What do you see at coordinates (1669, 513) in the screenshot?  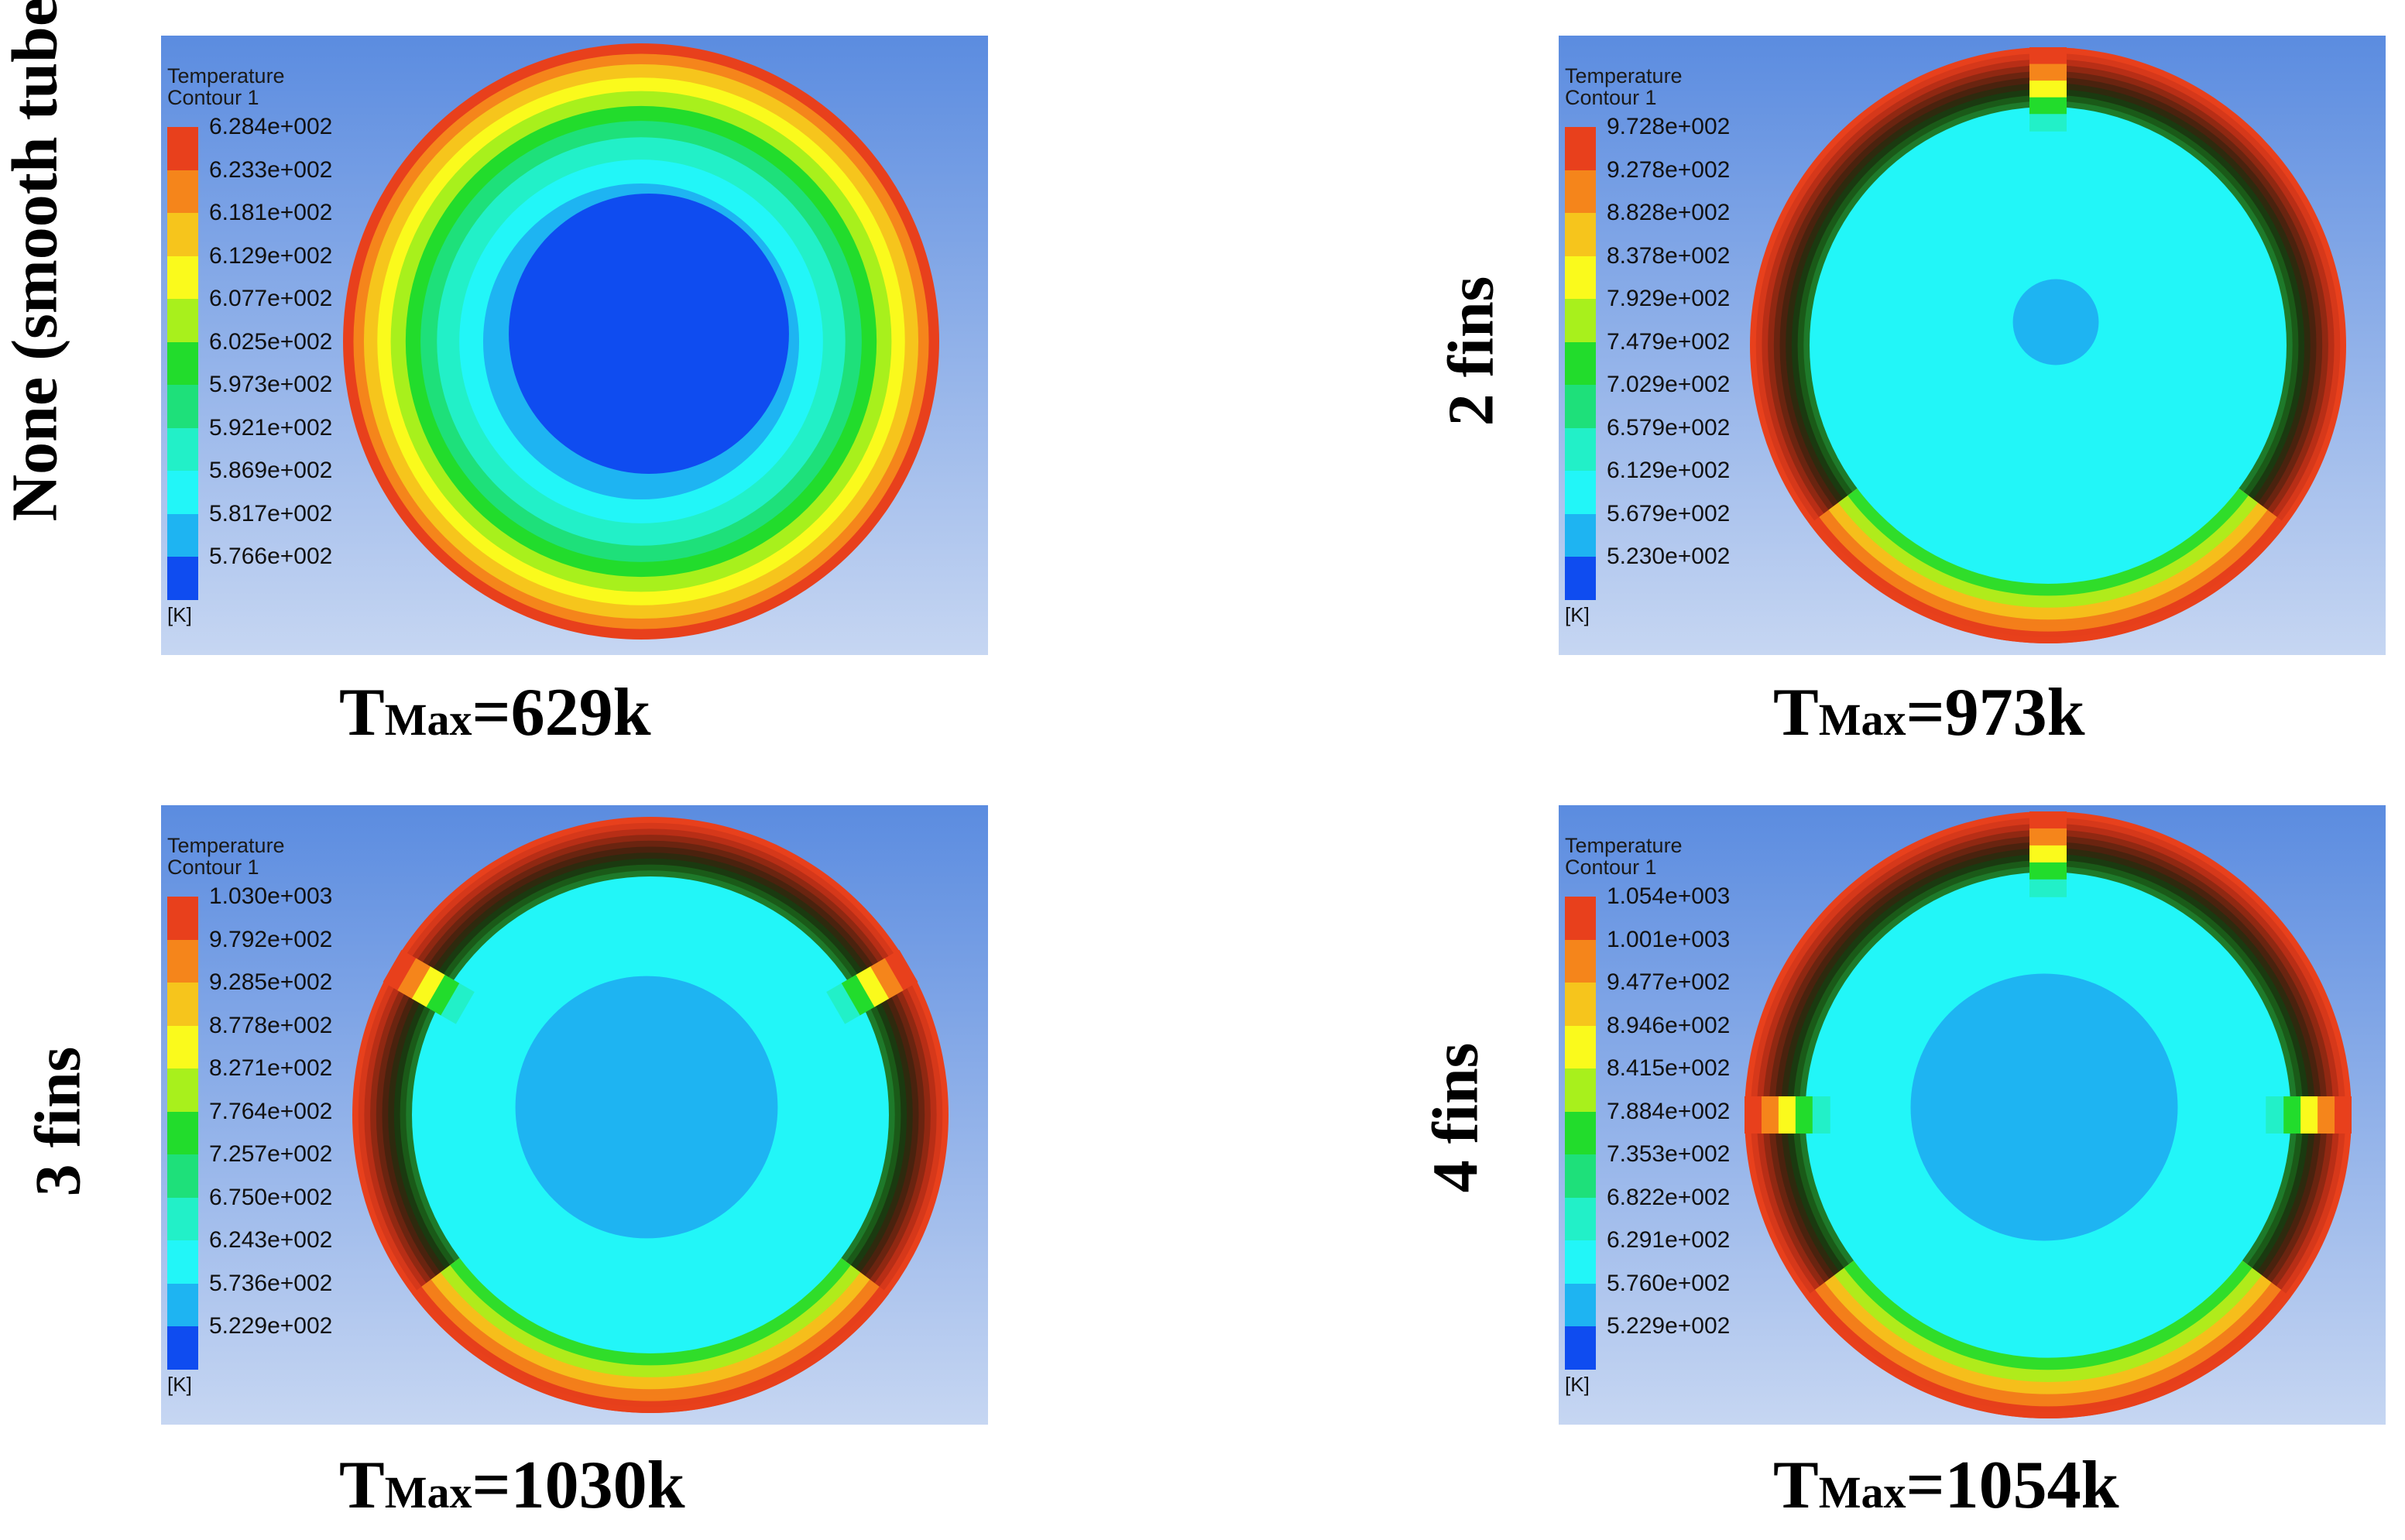 I see `legend-value-label: 5.679e+002` at bounding box center [1669, 513].